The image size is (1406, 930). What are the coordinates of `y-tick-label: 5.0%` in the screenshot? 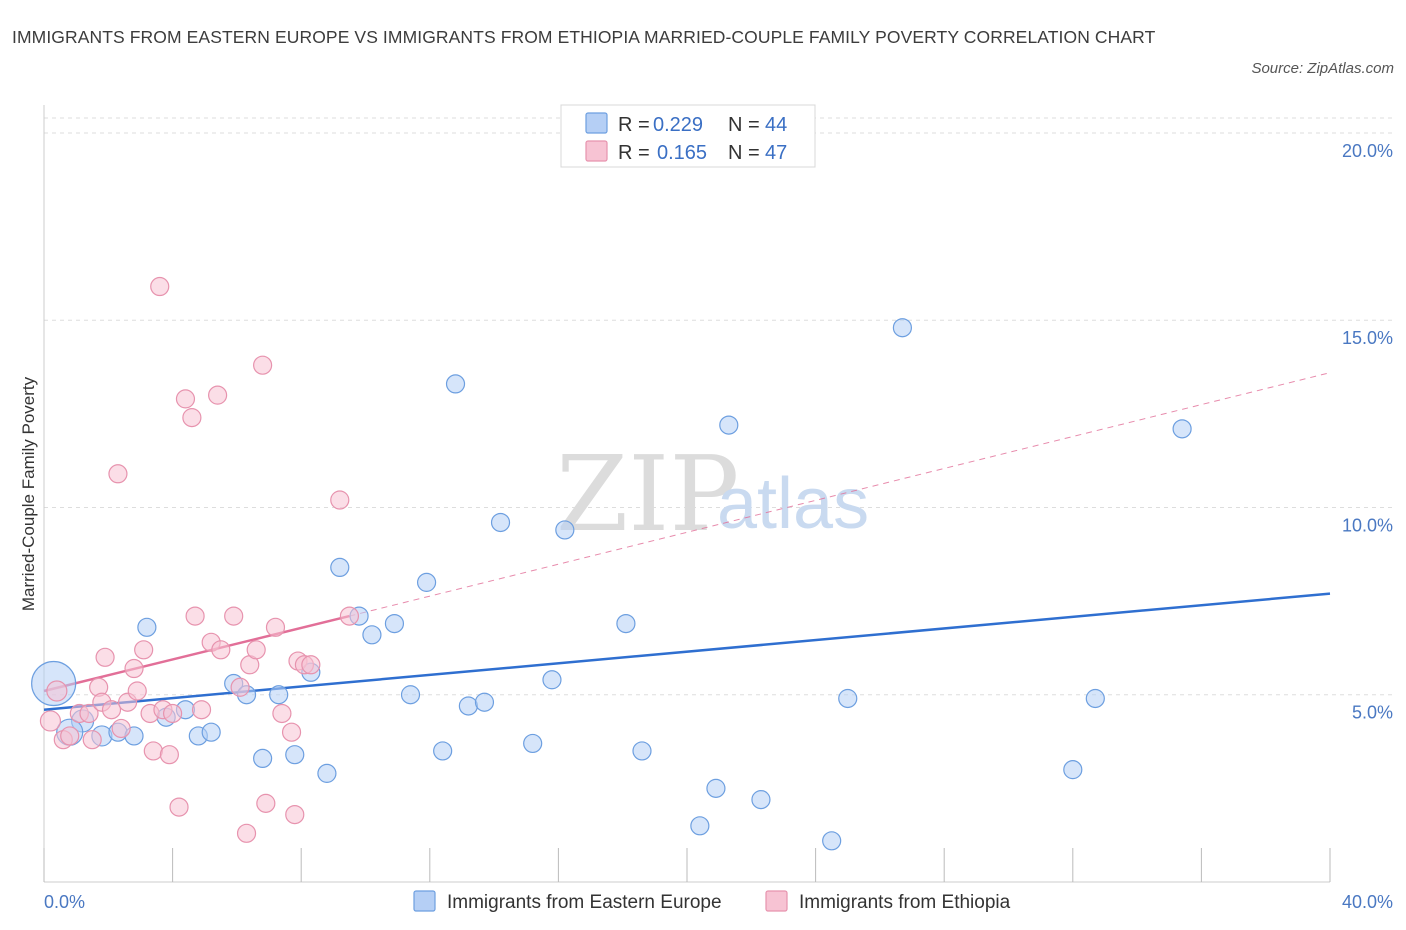 It's located at (1372, 713).